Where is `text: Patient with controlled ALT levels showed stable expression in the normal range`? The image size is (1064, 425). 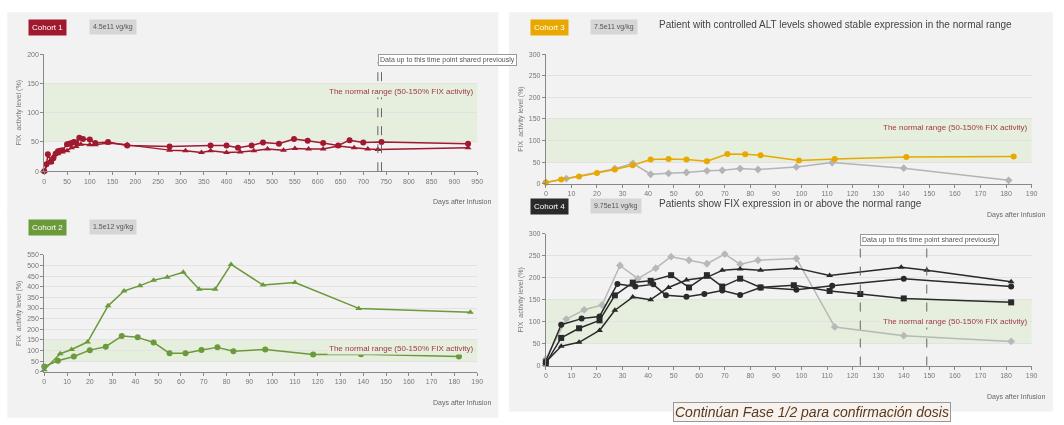
text: Patient with controlled ALT levels showed stable expression in the normal range is located at coordinates (836, 24).